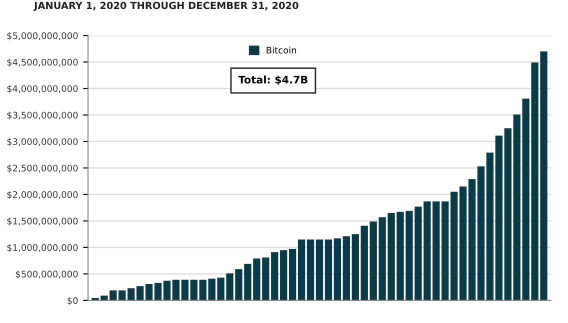 The height and width of the screenshot is (323, 568). Describe the element at coordinates (47, 274) in the screenshot. I see `y-tick-label: $500,000,000` at that location.